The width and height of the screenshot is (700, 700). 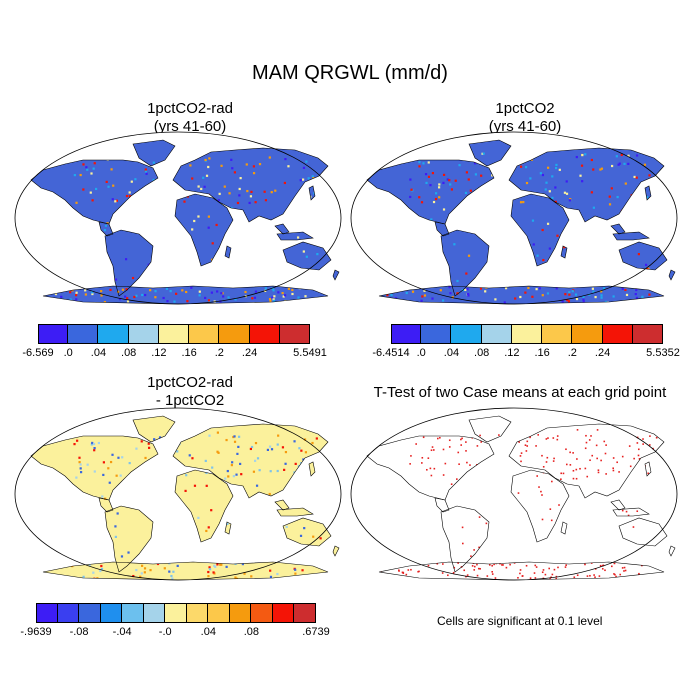 What do you see at coordinates (122, 632) in the screenshot?
I see `colorbar-tick-label: -.04` at bounding box center [122, 632].